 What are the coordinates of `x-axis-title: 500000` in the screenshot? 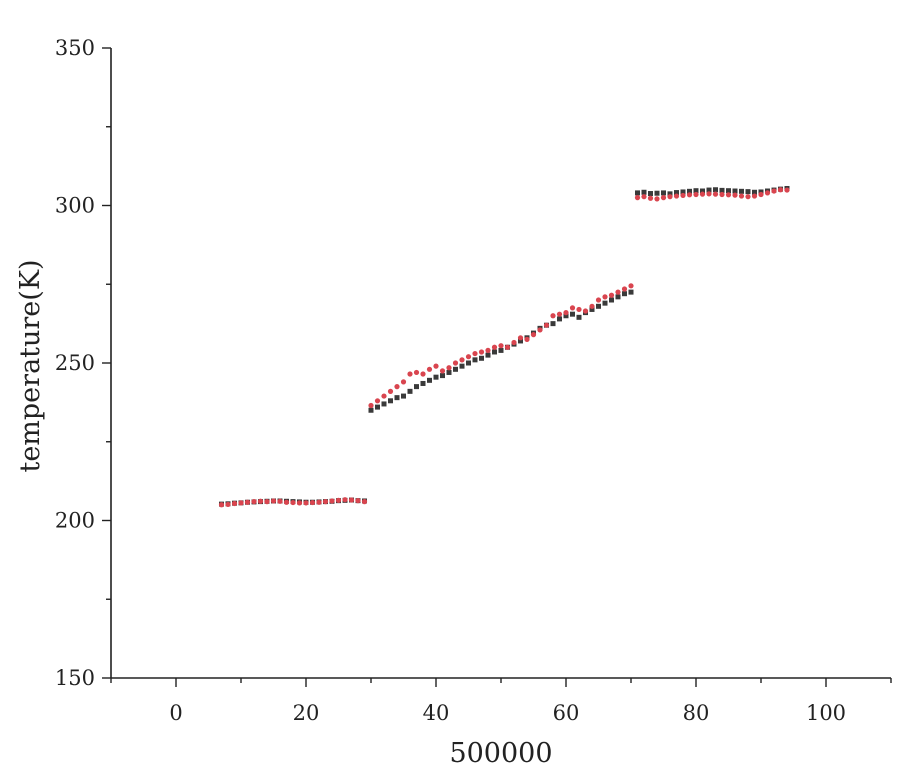 It's located at (500, 753).